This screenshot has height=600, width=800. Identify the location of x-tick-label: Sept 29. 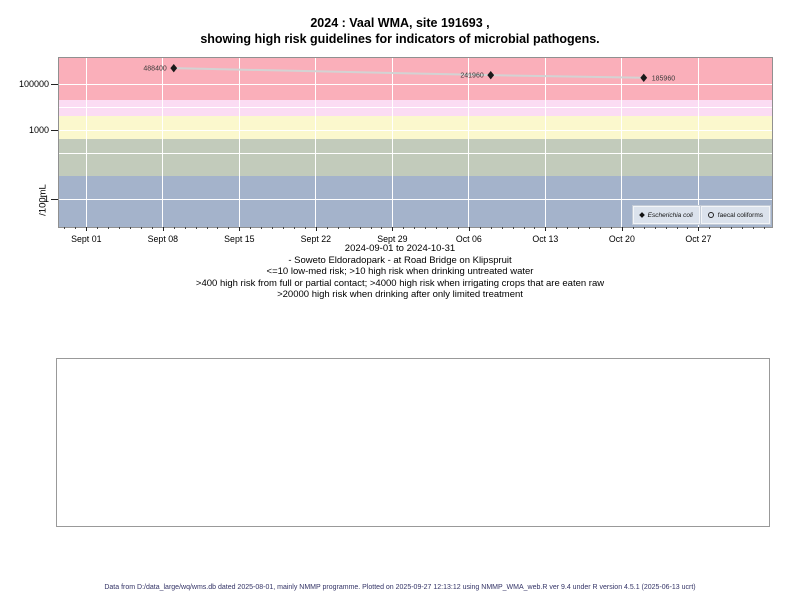
(392, 239).